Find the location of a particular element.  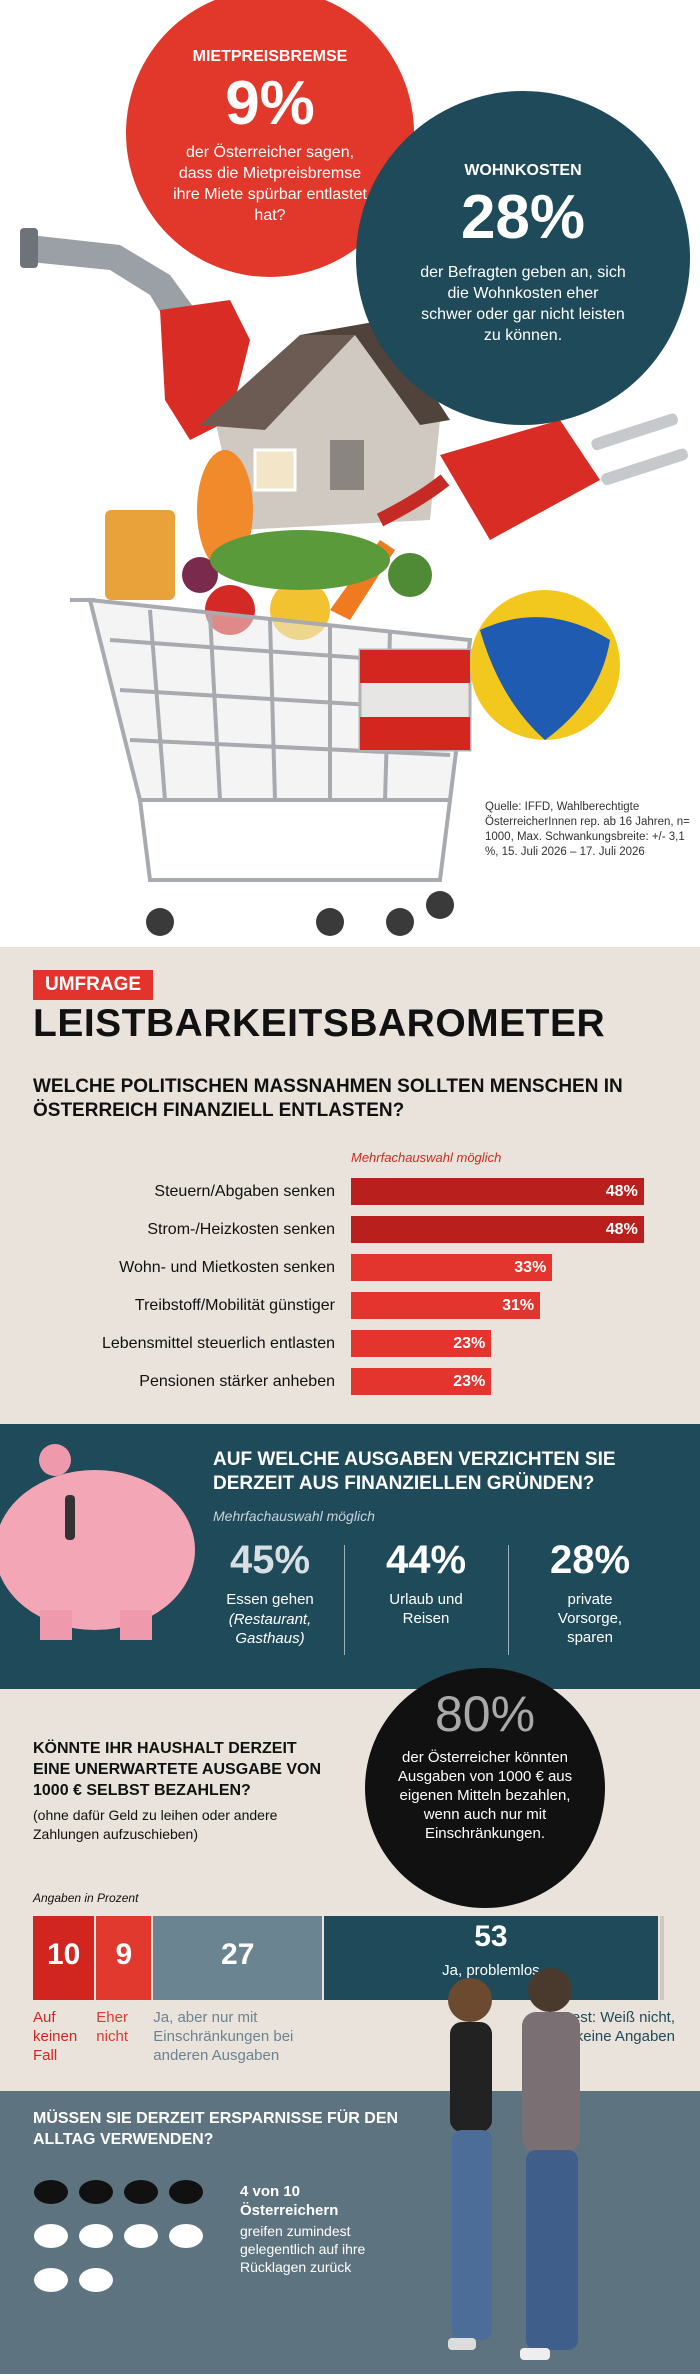

juice is located at coordinates (140, 555).